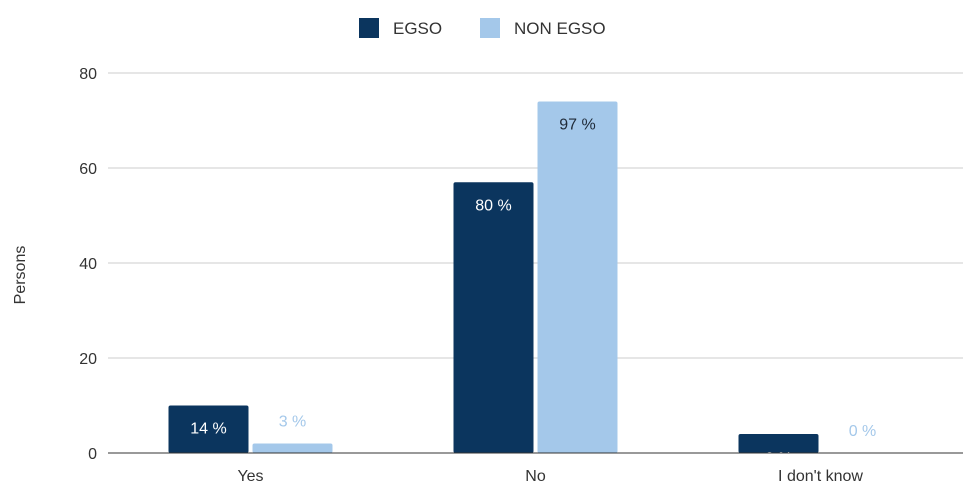  I want to click on data-label: 97 %, so click(577, 125).